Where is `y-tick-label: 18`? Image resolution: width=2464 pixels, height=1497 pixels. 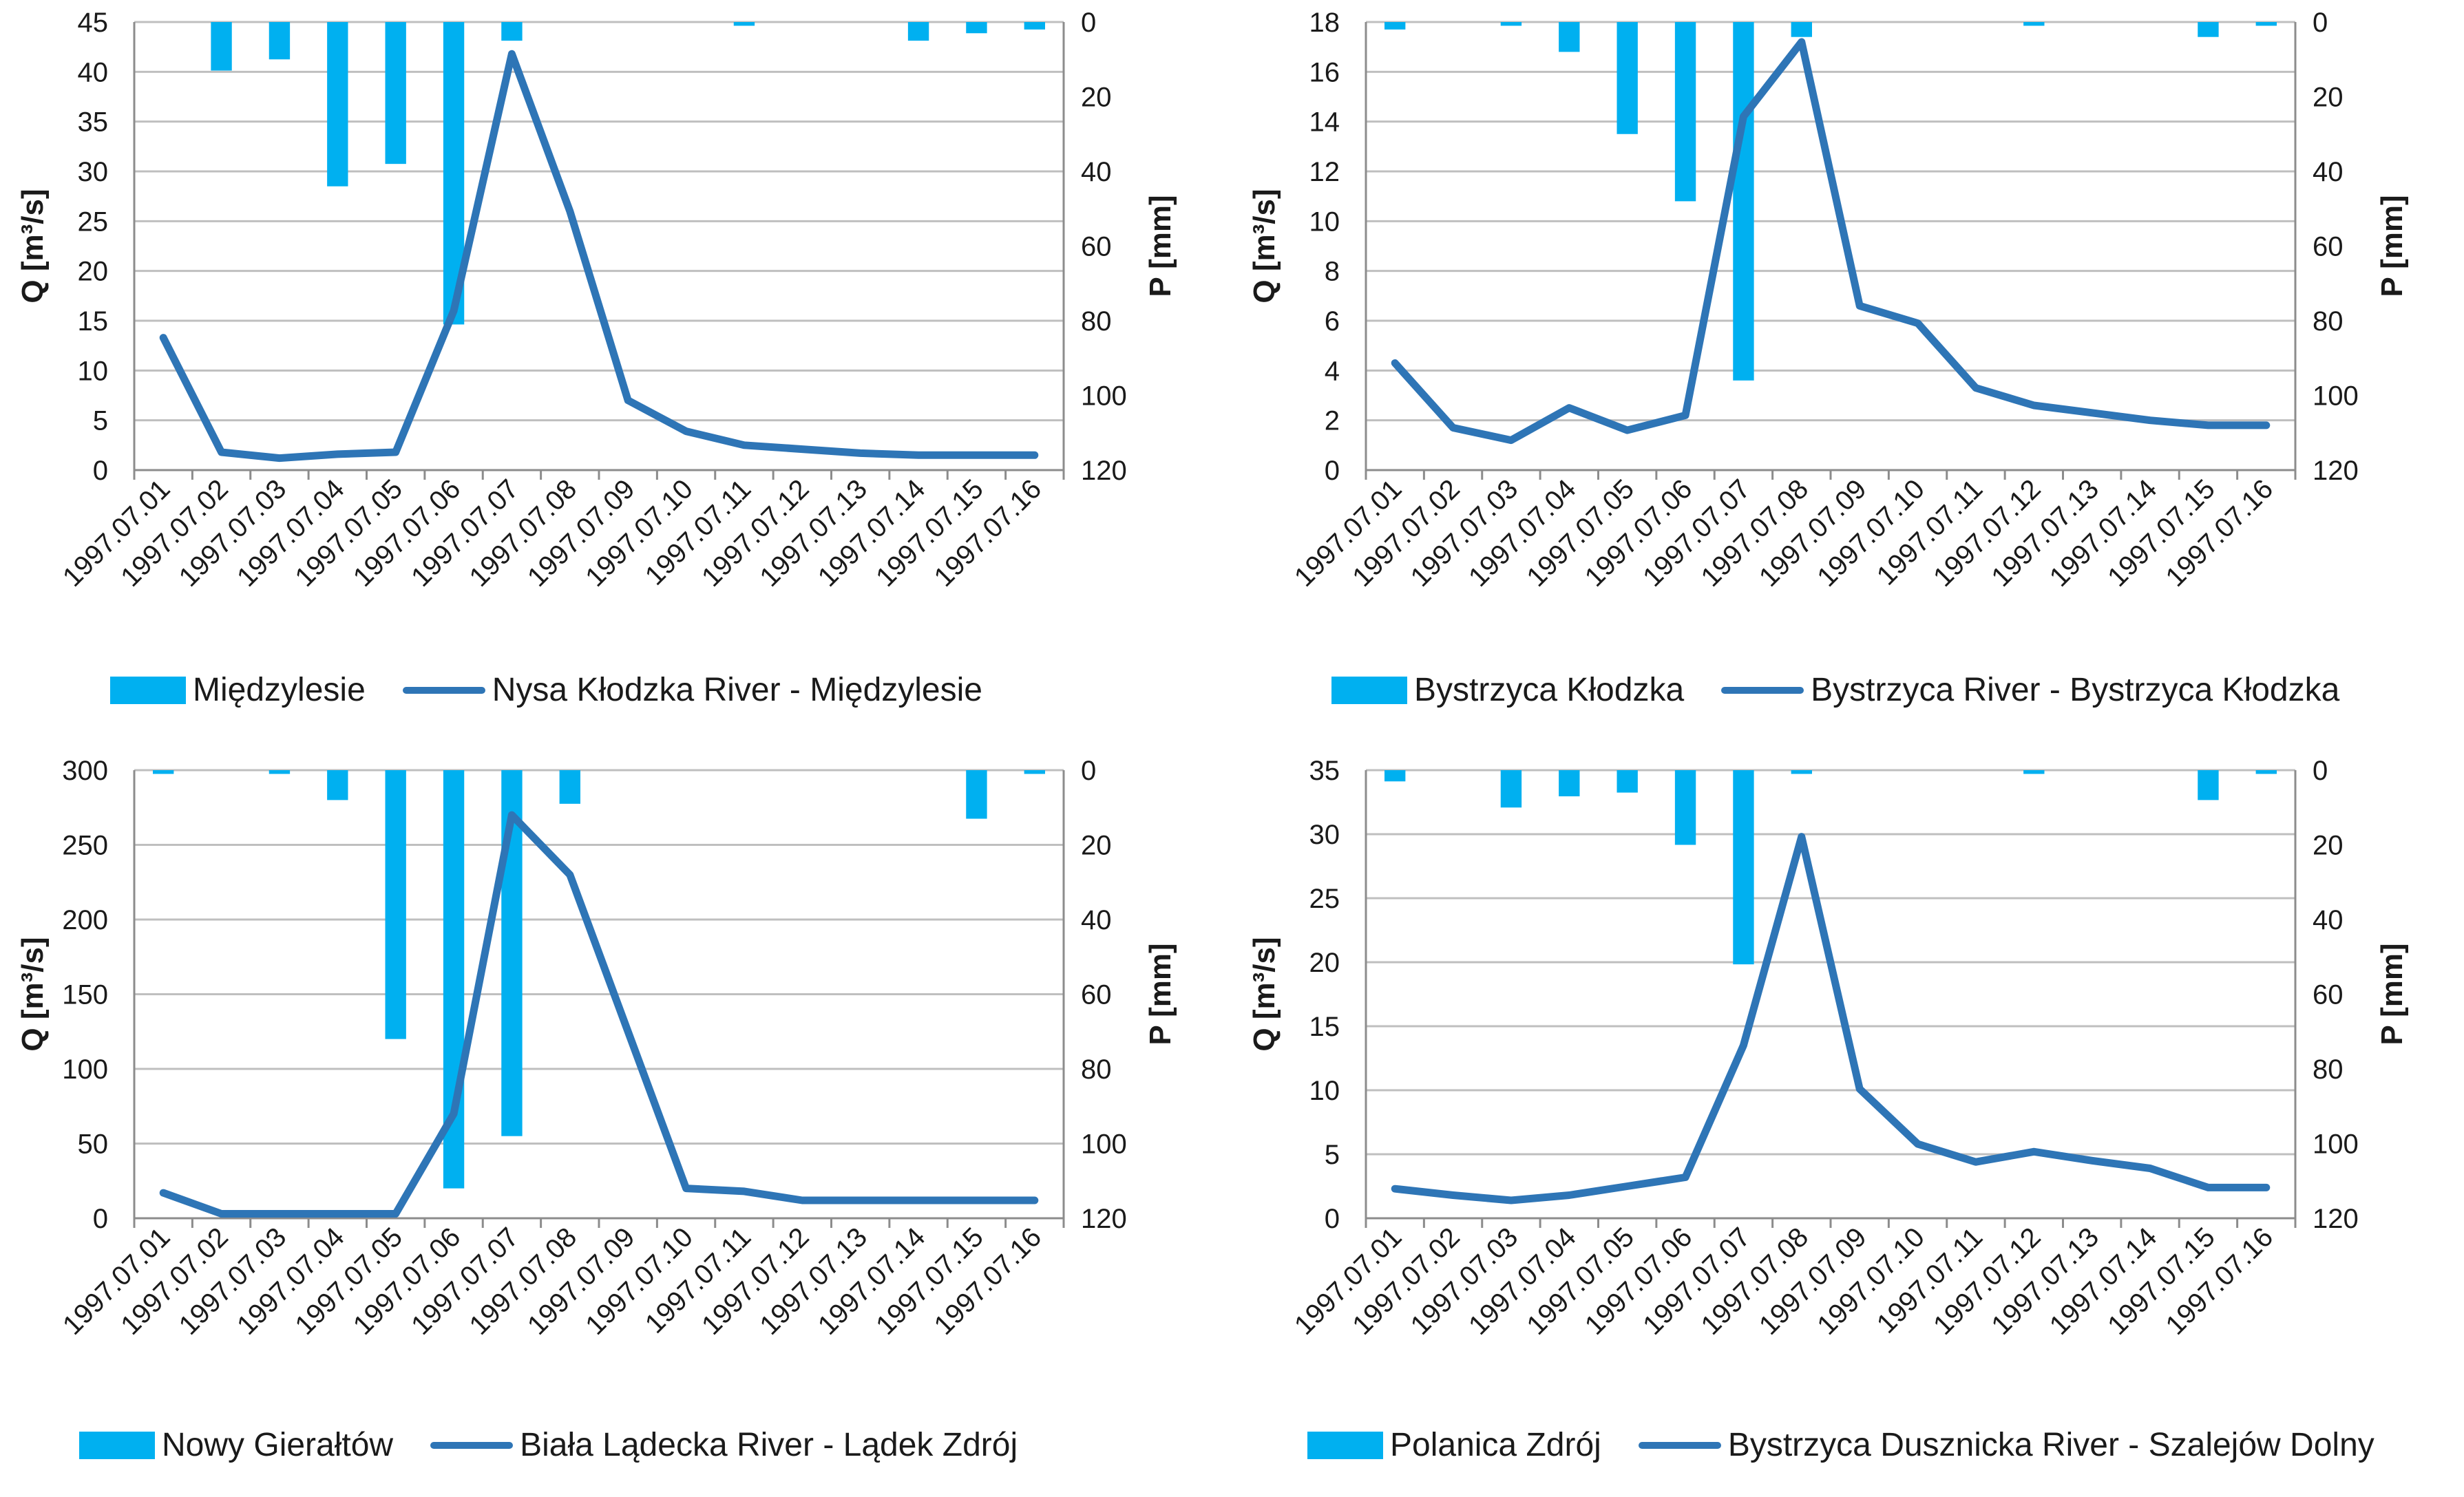 y-tick-label: 18 is located at coordinates (1324, 23).